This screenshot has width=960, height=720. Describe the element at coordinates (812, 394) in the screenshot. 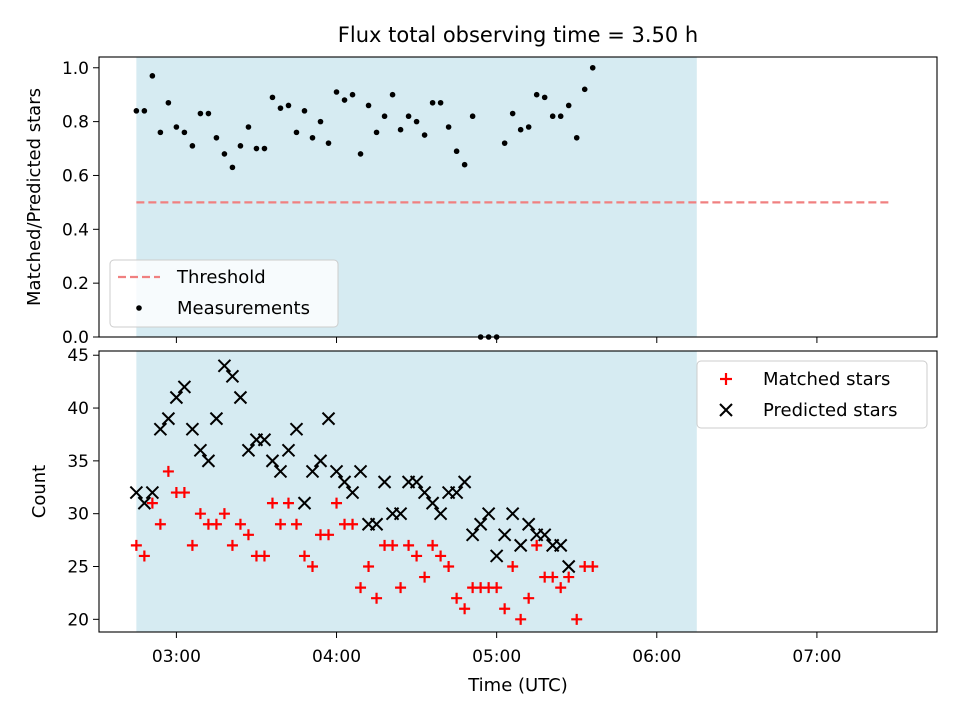

I see `legend-count-box` at that location.